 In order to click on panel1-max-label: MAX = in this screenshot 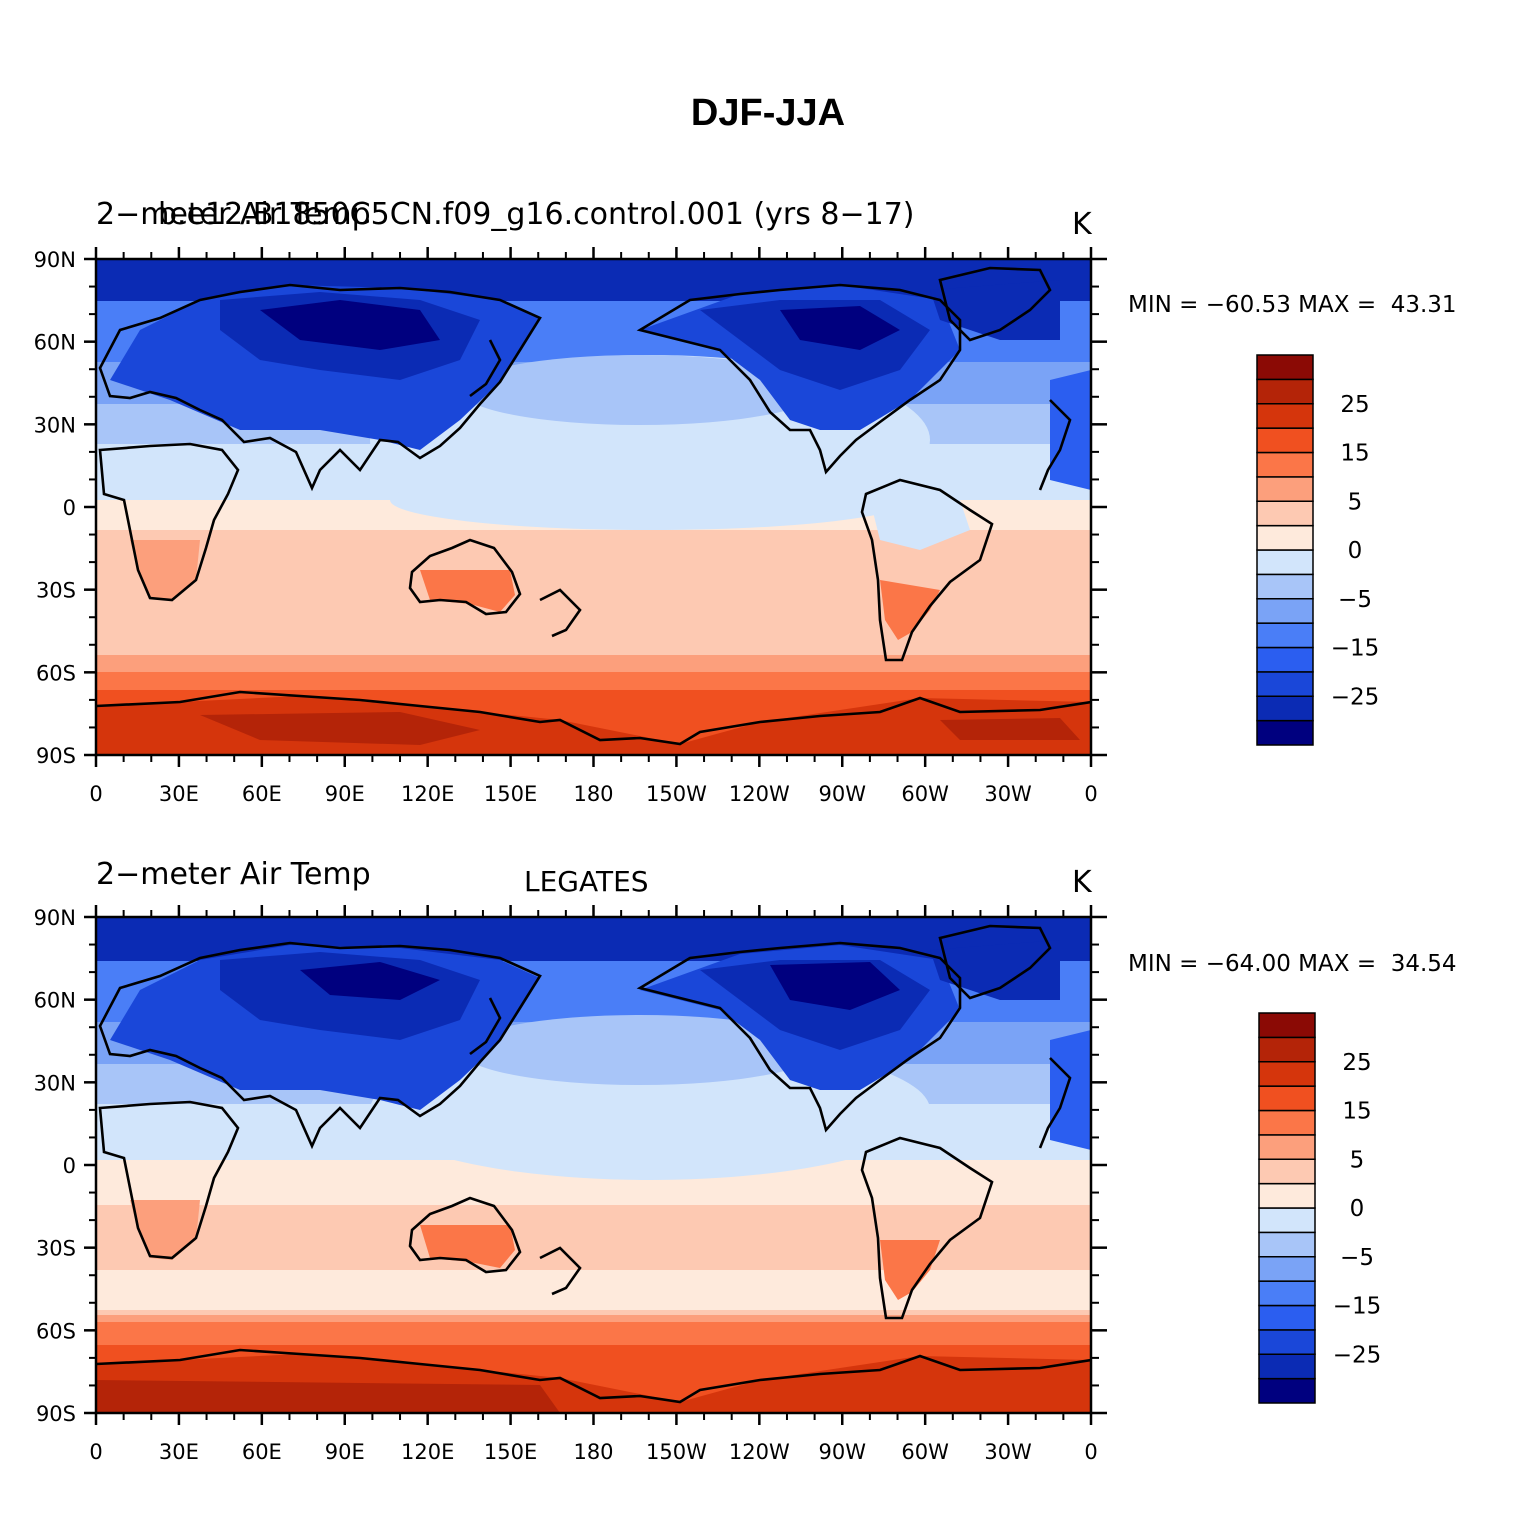, I will do `click(1341, 305)`.